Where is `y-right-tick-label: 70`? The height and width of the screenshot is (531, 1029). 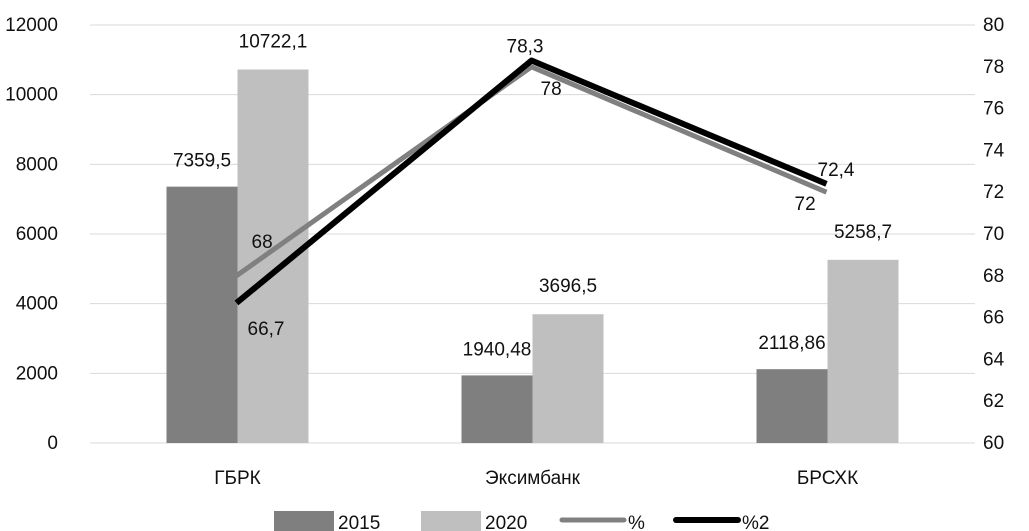
y-right-tick-label: 70 is located at coordinates (993, 234).